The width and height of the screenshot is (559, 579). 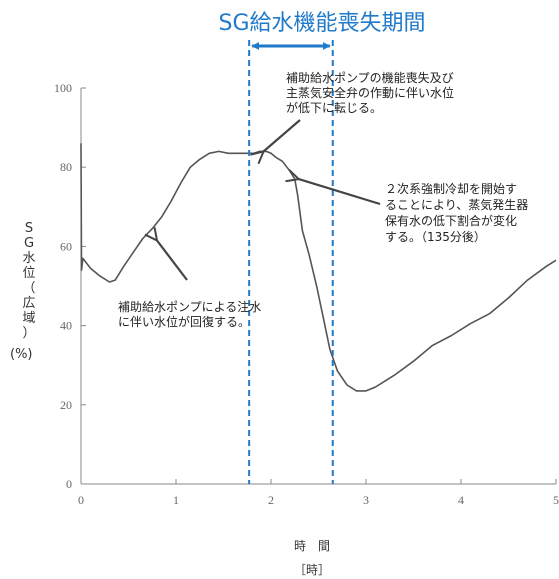 What do you see at coordinates (370, 92) in the screenshot?
I see `annotation-text-line: 主蒸気安全弁の作動に伴い水位` at bounding box center [370, 92].